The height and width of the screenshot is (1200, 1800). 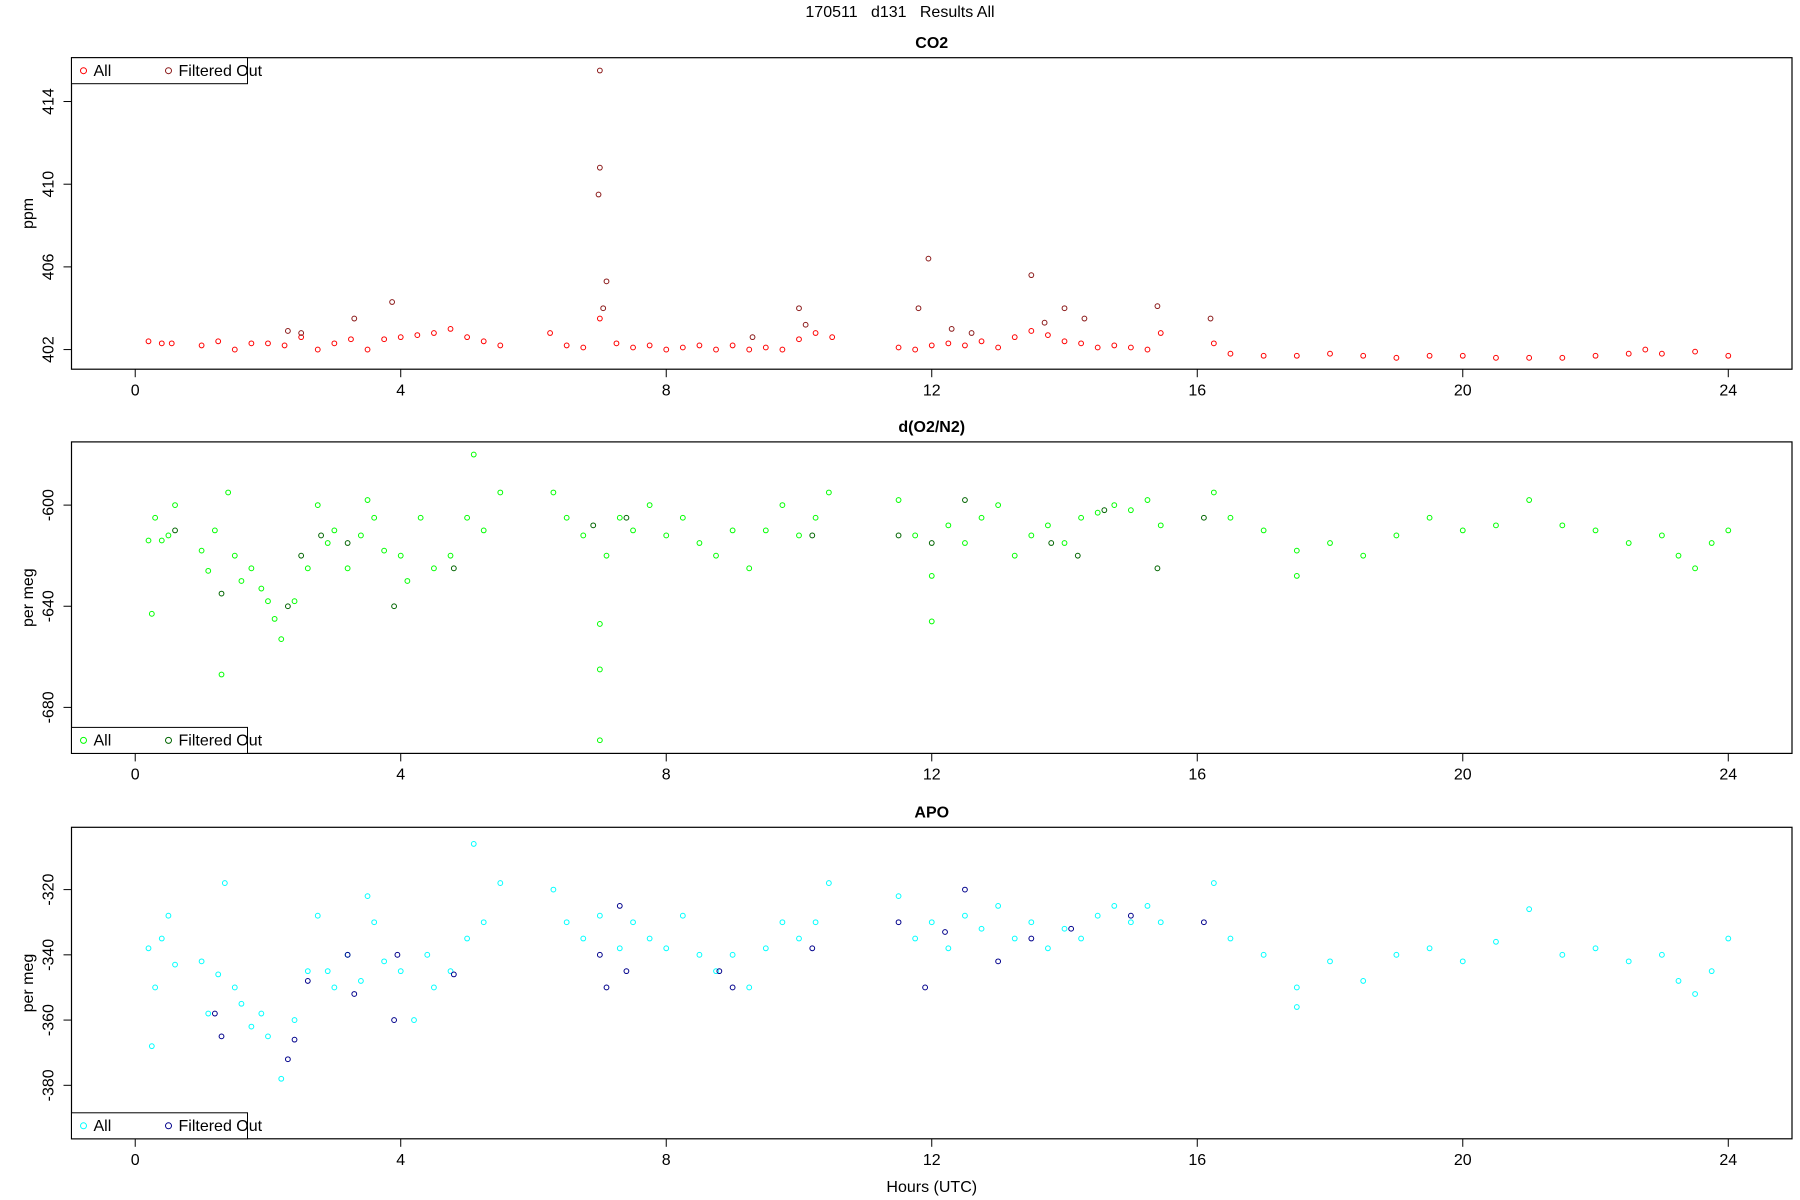 I want to click on x-tick-label: 0, so click(x=135, y=390).